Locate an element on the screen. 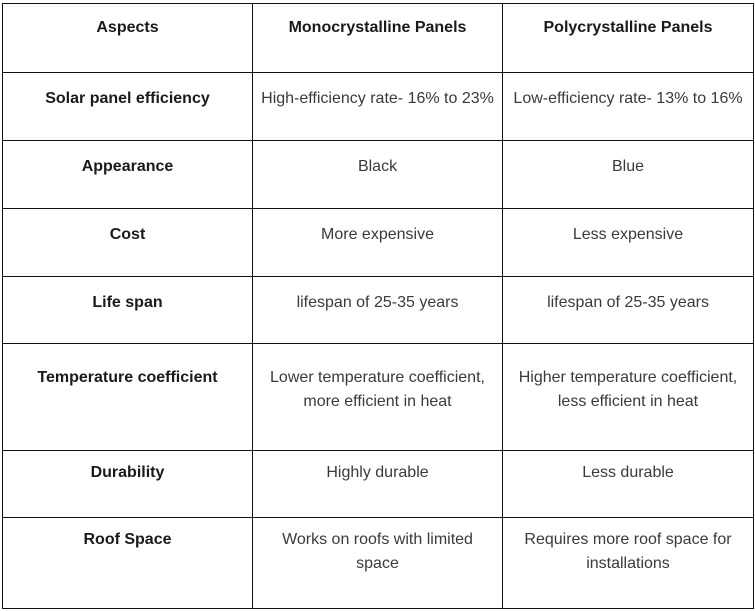  header-monocrystalline: Monocrystalline Panels is located at coordinates (377, 38).